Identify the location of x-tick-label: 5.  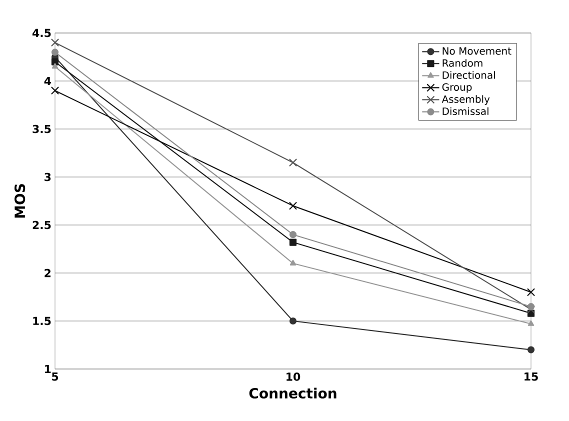
(55, 376).